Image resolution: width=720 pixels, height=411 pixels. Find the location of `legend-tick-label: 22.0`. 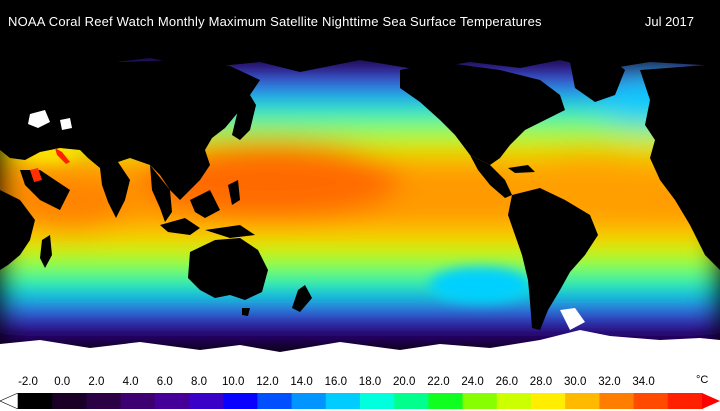

legend-tick-label: 22.0 is located at coordinates (438, 382).